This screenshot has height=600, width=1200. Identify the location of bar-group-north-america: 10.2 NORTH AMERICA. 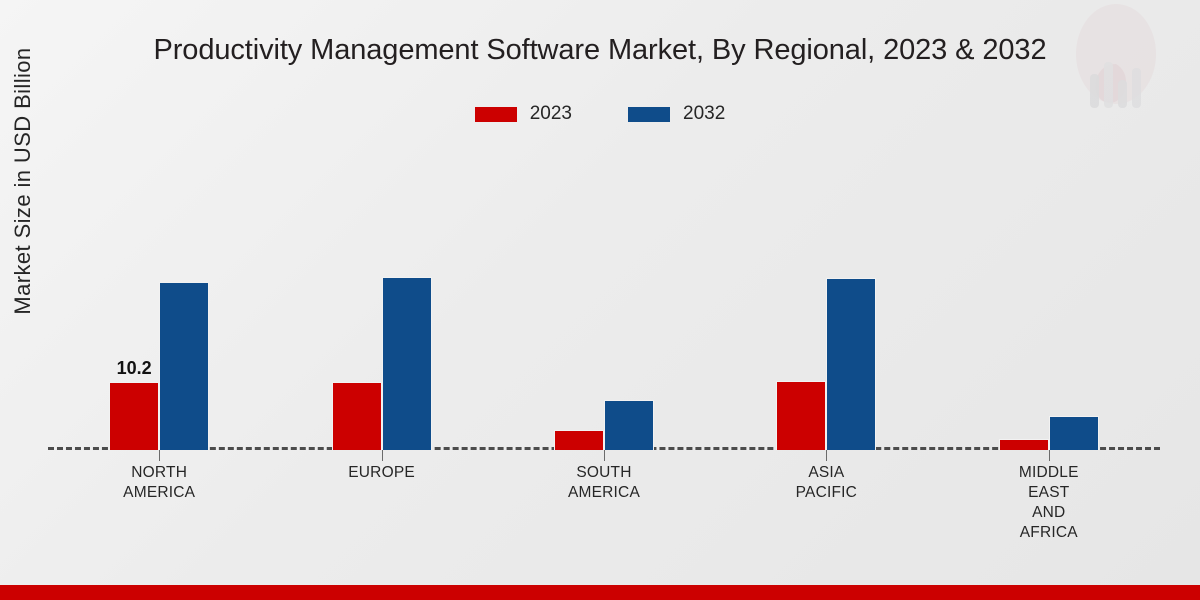
(159, 325).